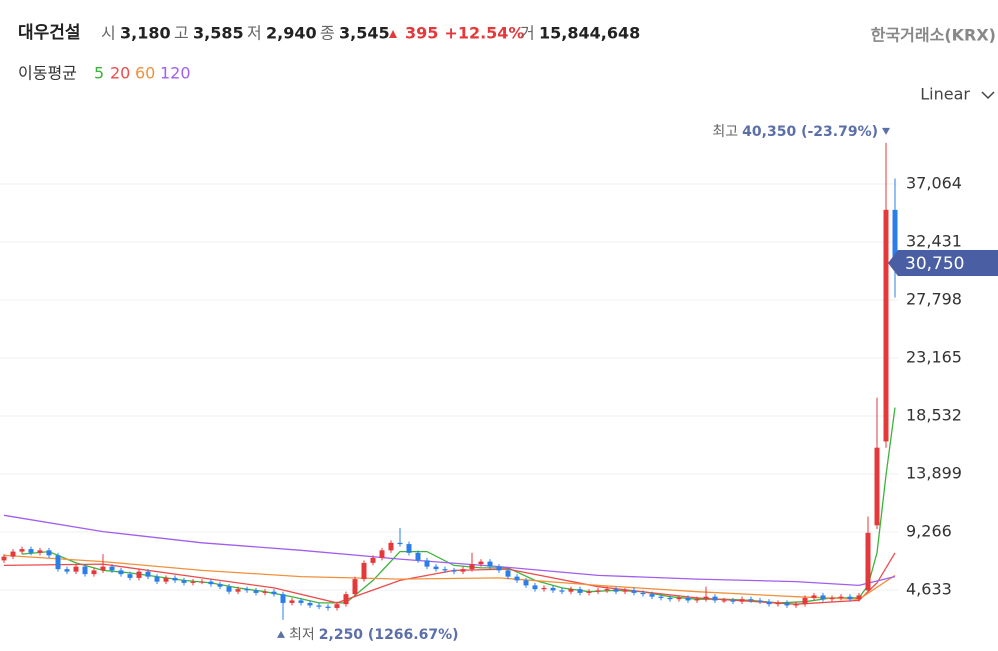  Describe the element at coordinates (181, 33) in the screenshot. I see `high-label: 고` at that location.